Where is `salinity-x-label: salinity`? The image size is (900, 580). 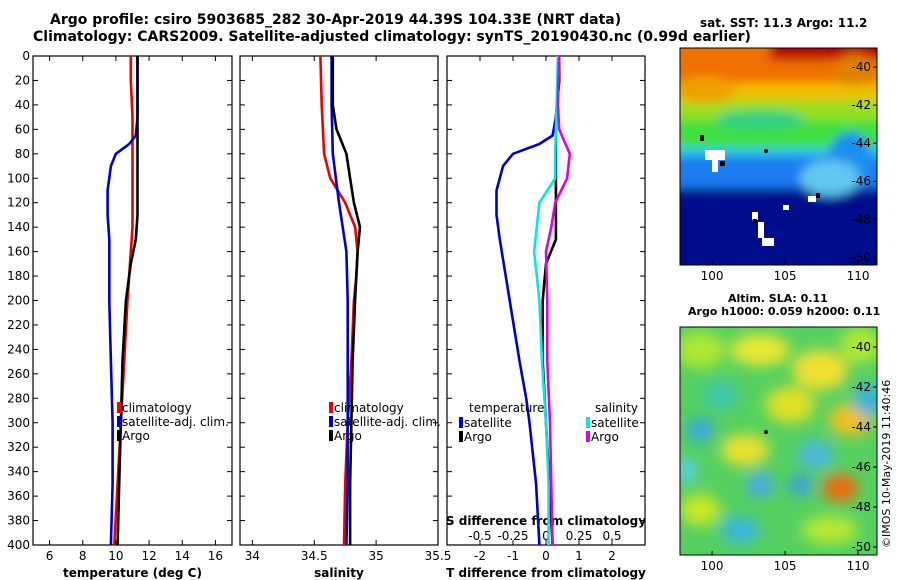 salinity-x-label: salinity is located at coordinates (339, 573).